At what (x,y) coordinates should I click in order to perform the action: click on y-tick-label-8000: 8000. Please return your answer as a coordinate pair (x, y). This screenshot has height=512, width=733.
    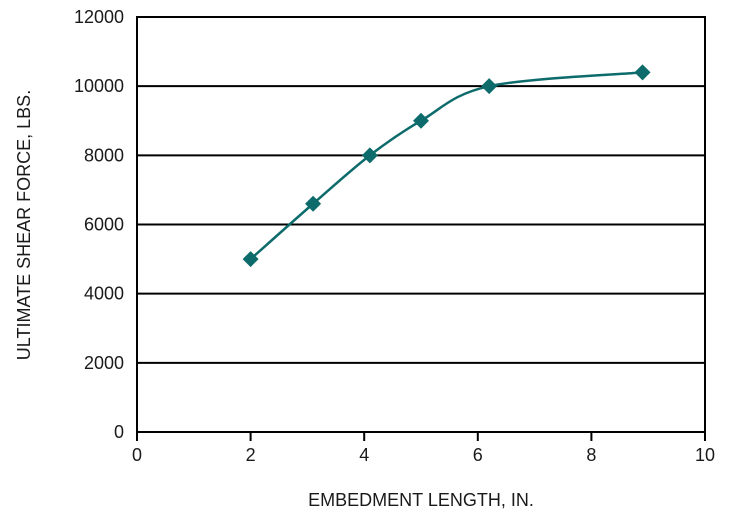
    Looking at the image, I should click on (104, 155).